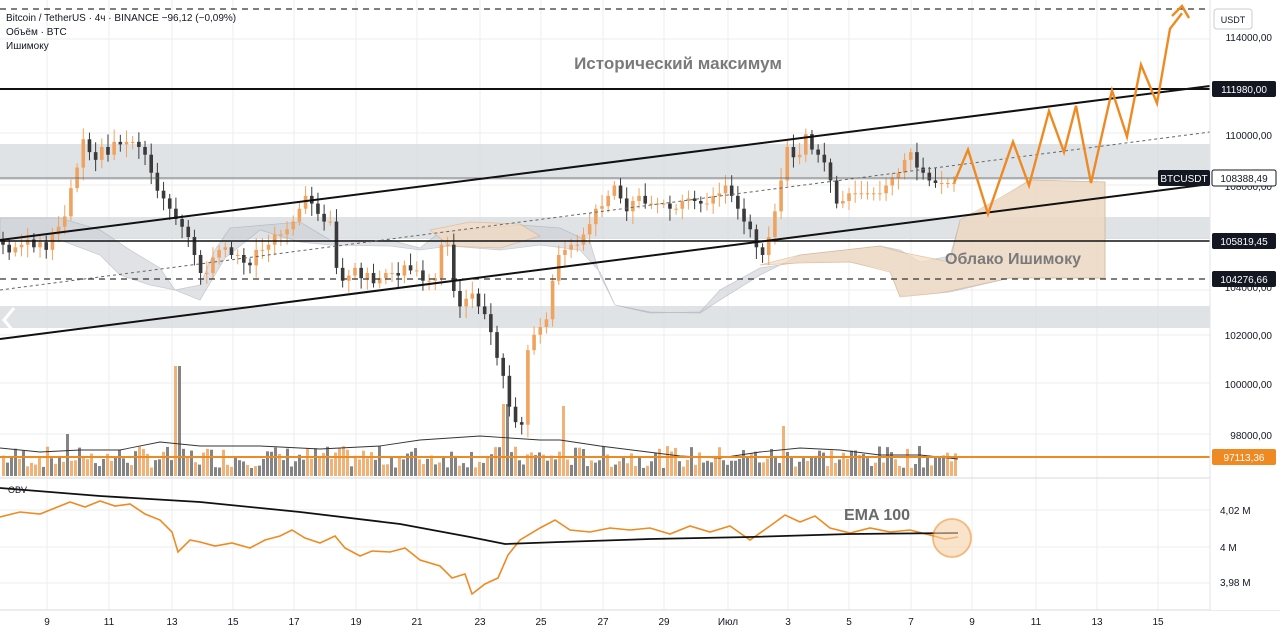 This screenshot has height=637, width=1280. I want to click on cloud-bullish, so click(767, 238).